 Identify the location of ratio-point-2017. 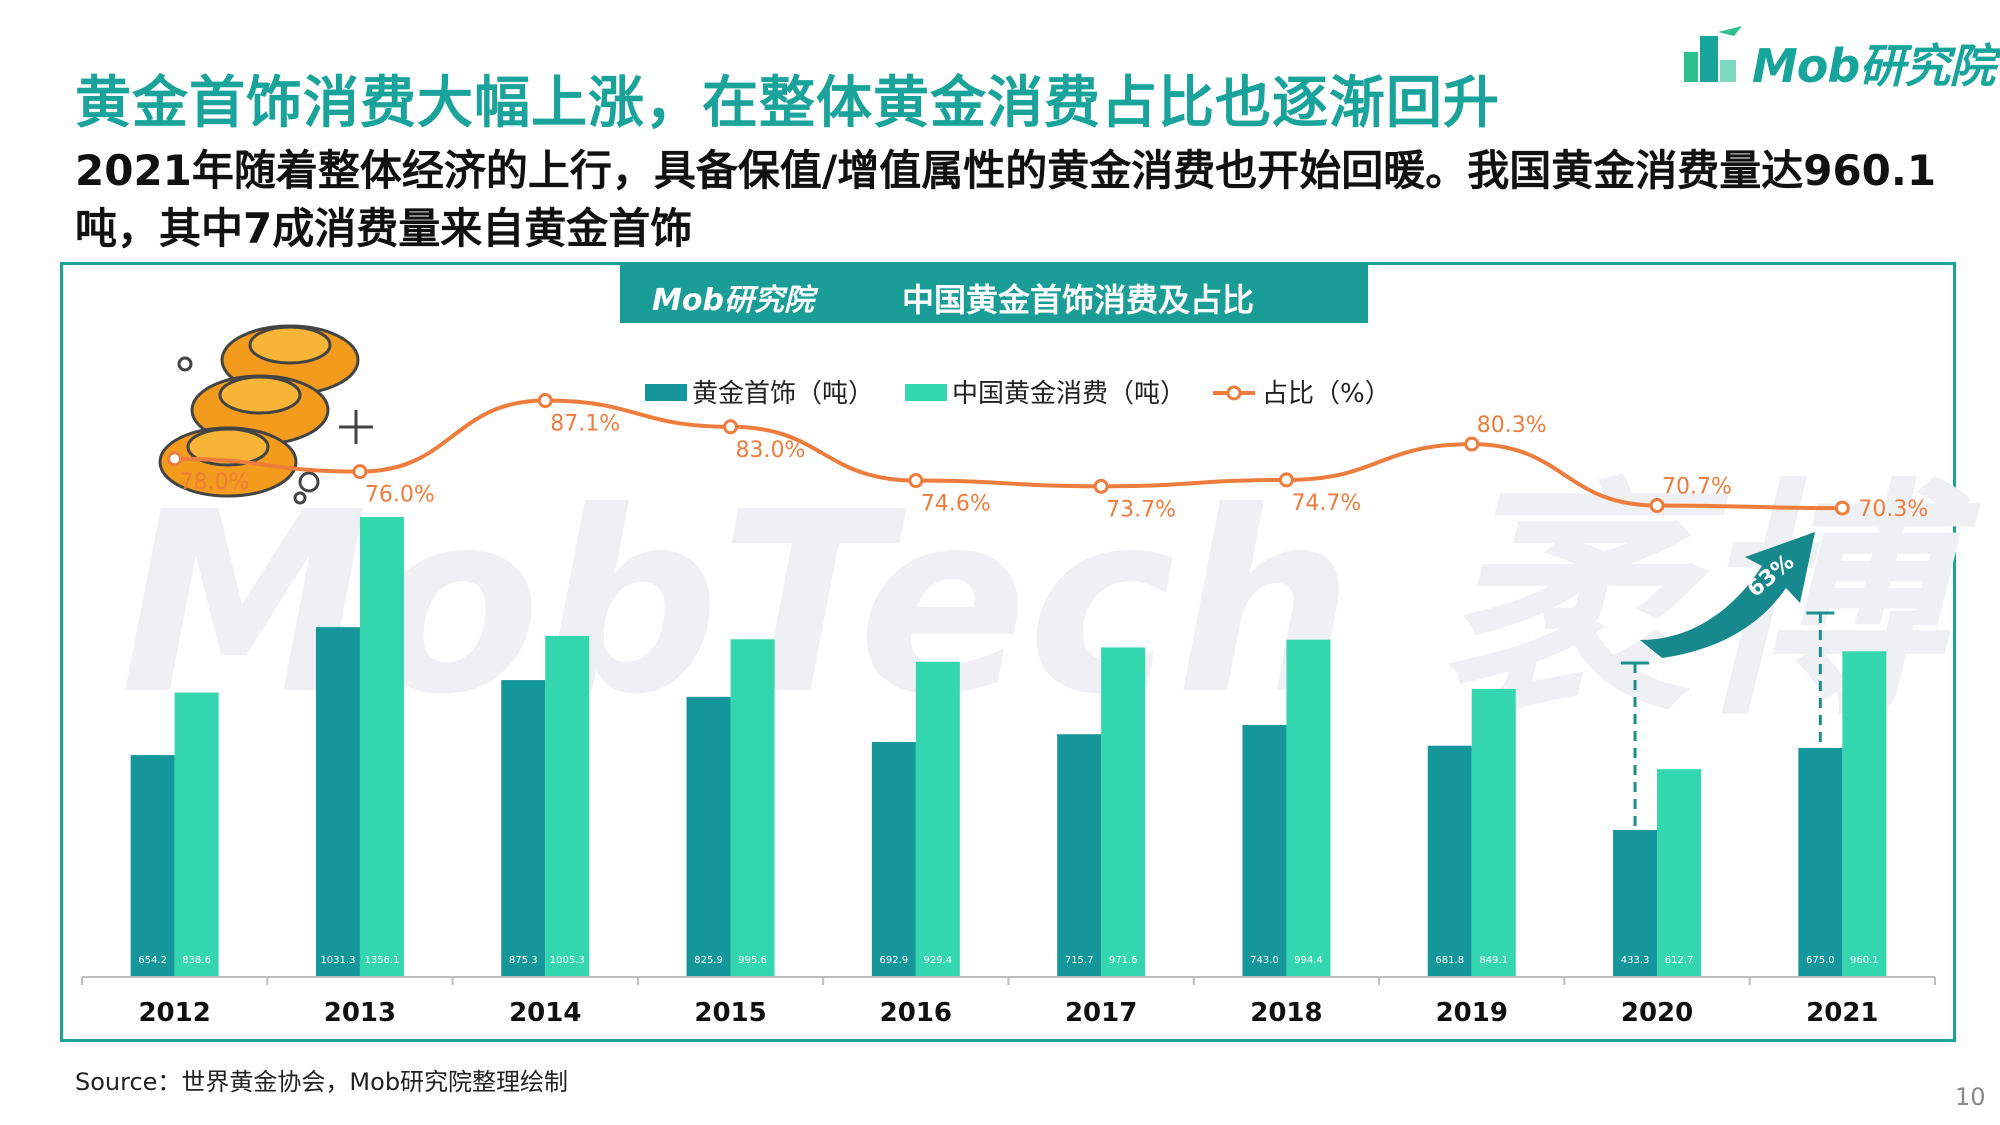
(1101, 486).